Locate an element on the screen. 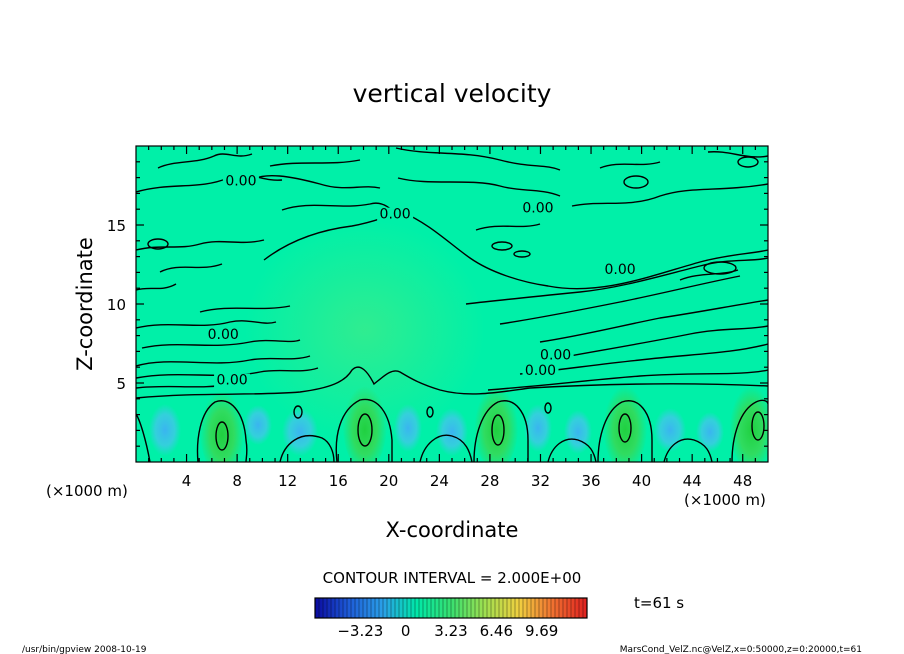  colorbar: −3.23 0 3.23 6.46 9.69 is located at coordinates (451, 618).